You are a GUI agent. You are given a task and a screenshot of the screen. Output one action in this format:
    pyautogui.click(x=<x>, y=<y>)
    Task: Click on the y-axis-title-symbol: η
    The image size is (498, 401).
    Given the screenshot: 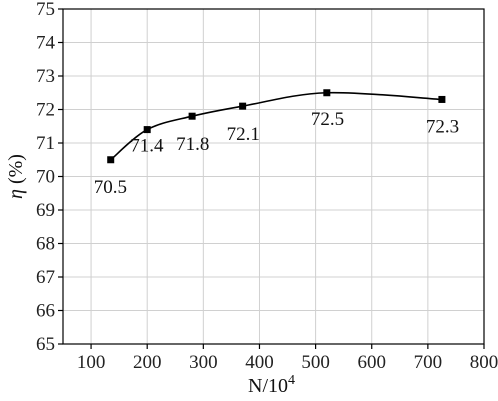 What is the action you would take?
    pyautogui.click(x=16, y=194)
    